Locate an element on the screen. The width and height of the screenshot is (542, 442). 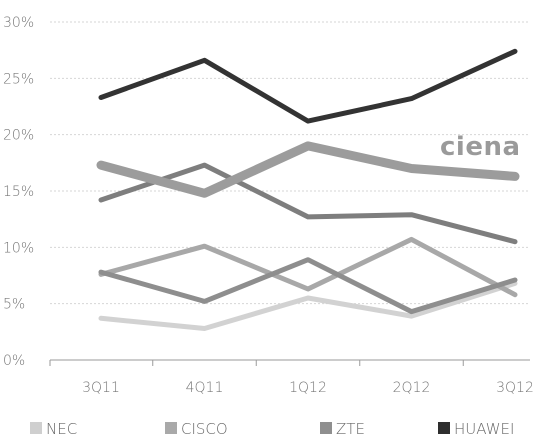
y-tick-label: 0% is located at coordinates (14, 361).